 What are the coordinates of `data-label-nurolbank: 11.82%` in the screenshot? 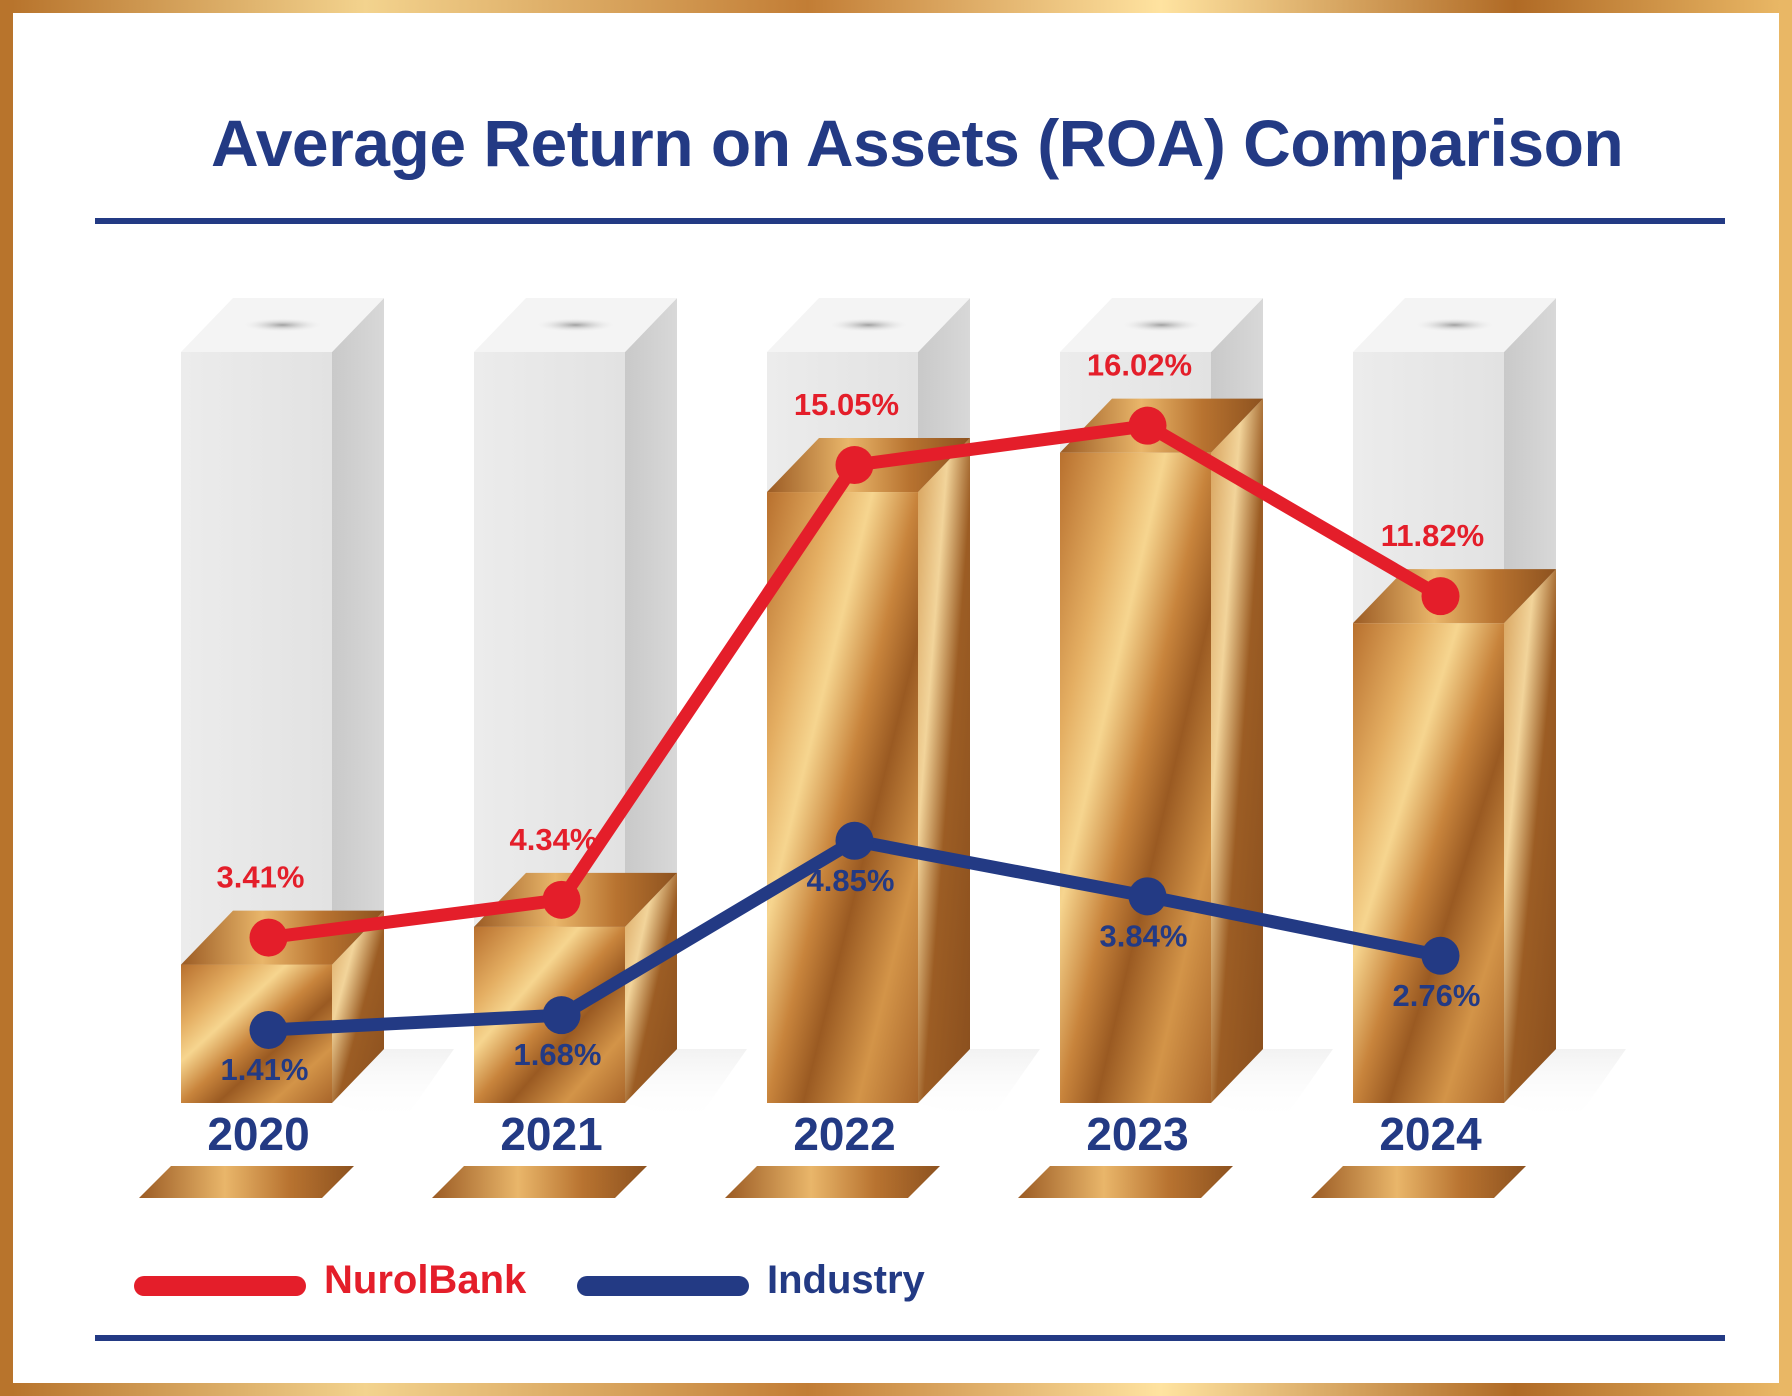 It's located at (1432, 535).